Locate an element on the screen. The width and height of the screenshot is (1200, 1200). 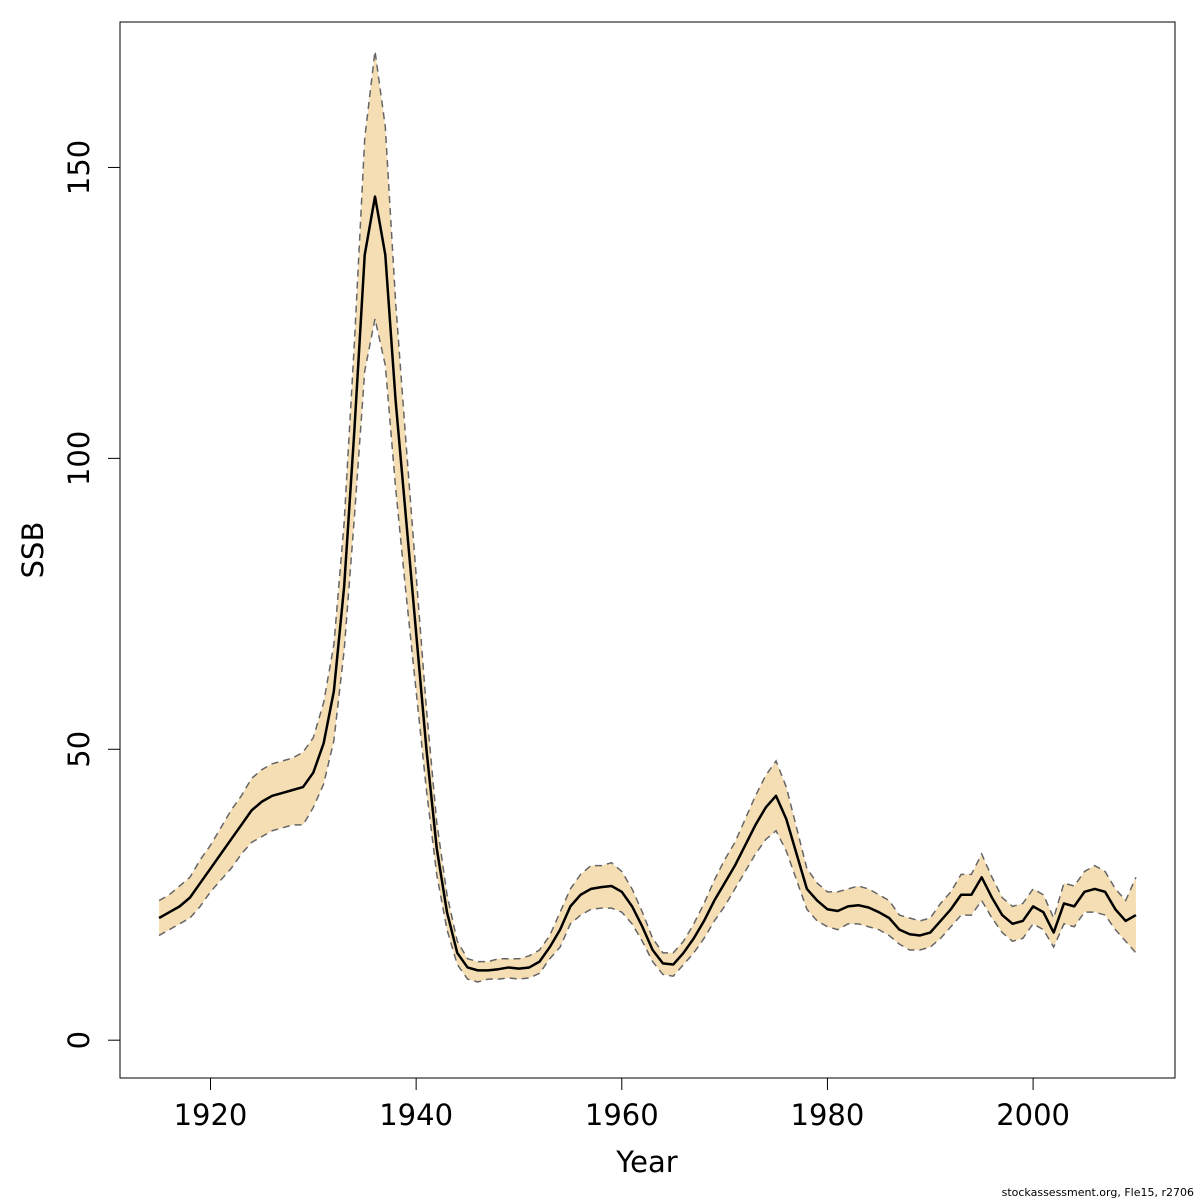
y-axis-title: SSB is located at coordinates (33, 550).